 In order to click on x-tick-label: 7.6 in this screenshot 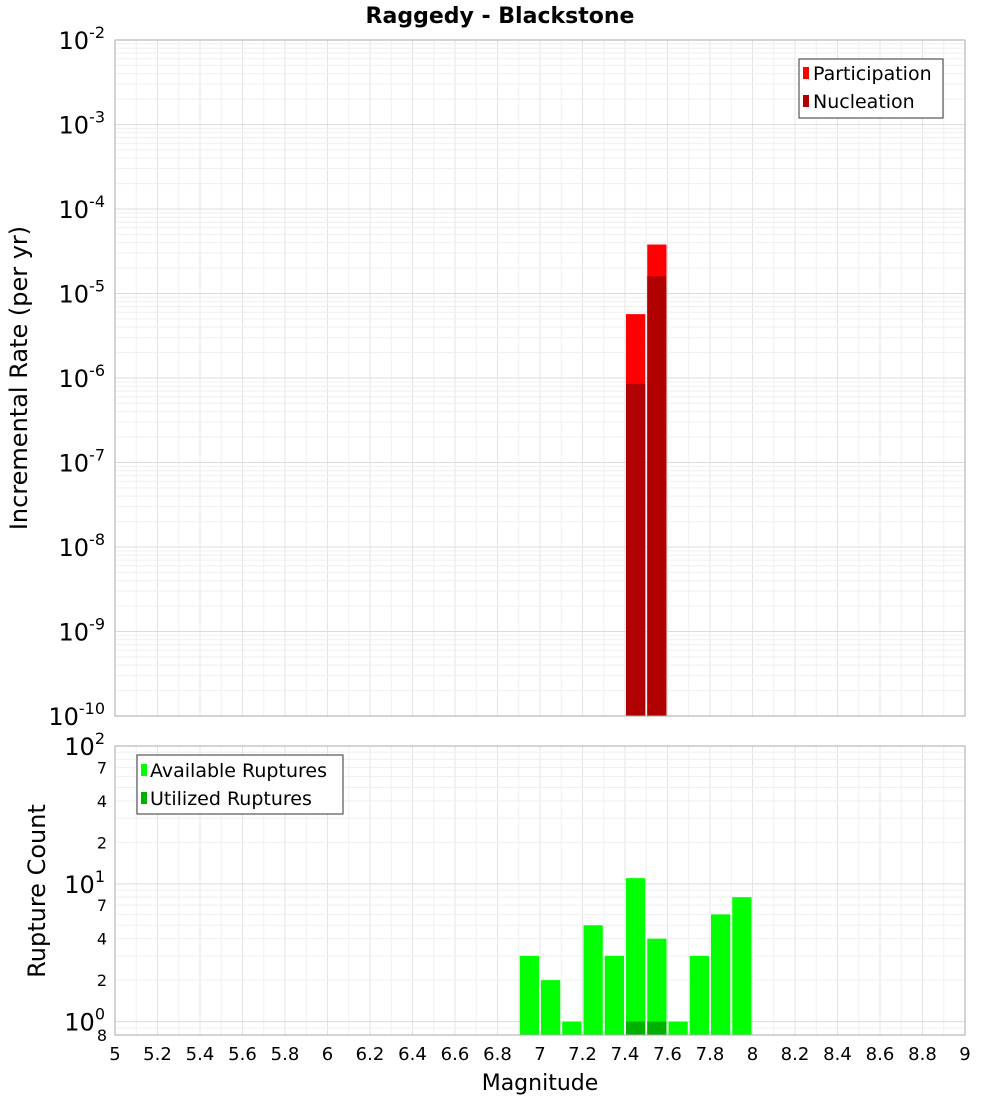, I will do `click(667, 1054)`.